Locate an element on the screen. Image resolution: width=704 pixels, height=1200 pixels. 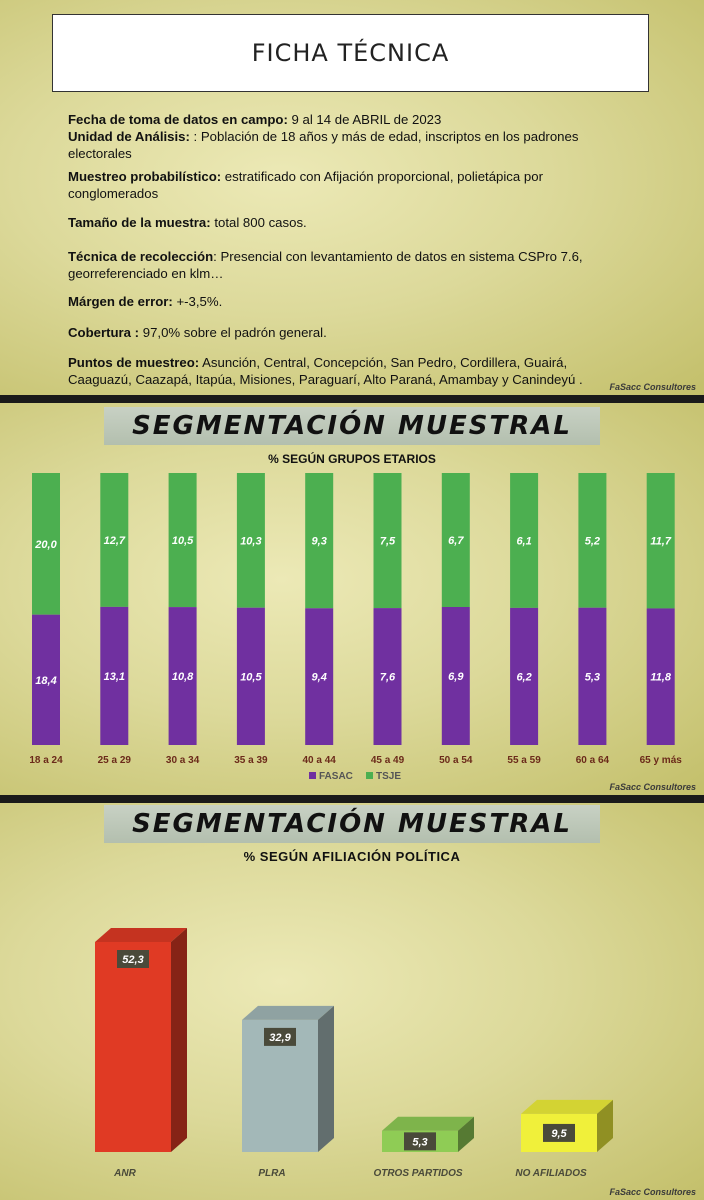
data-label-fasac: 6,9 is located at coordinates (456, 677).